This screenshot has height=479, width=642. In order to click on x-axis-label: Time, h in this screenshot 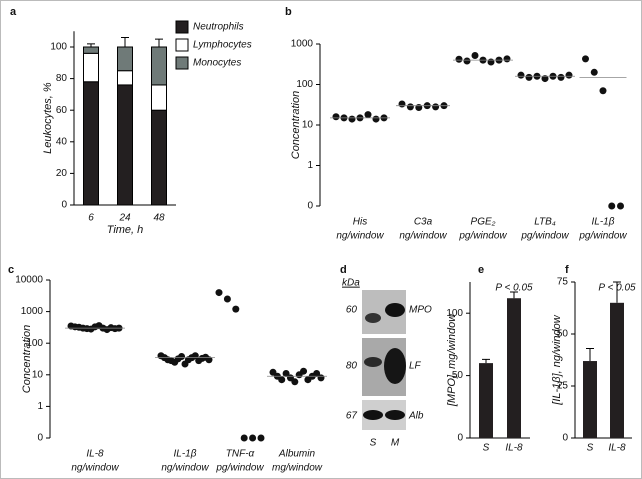, I will do `click(125, 230)`.